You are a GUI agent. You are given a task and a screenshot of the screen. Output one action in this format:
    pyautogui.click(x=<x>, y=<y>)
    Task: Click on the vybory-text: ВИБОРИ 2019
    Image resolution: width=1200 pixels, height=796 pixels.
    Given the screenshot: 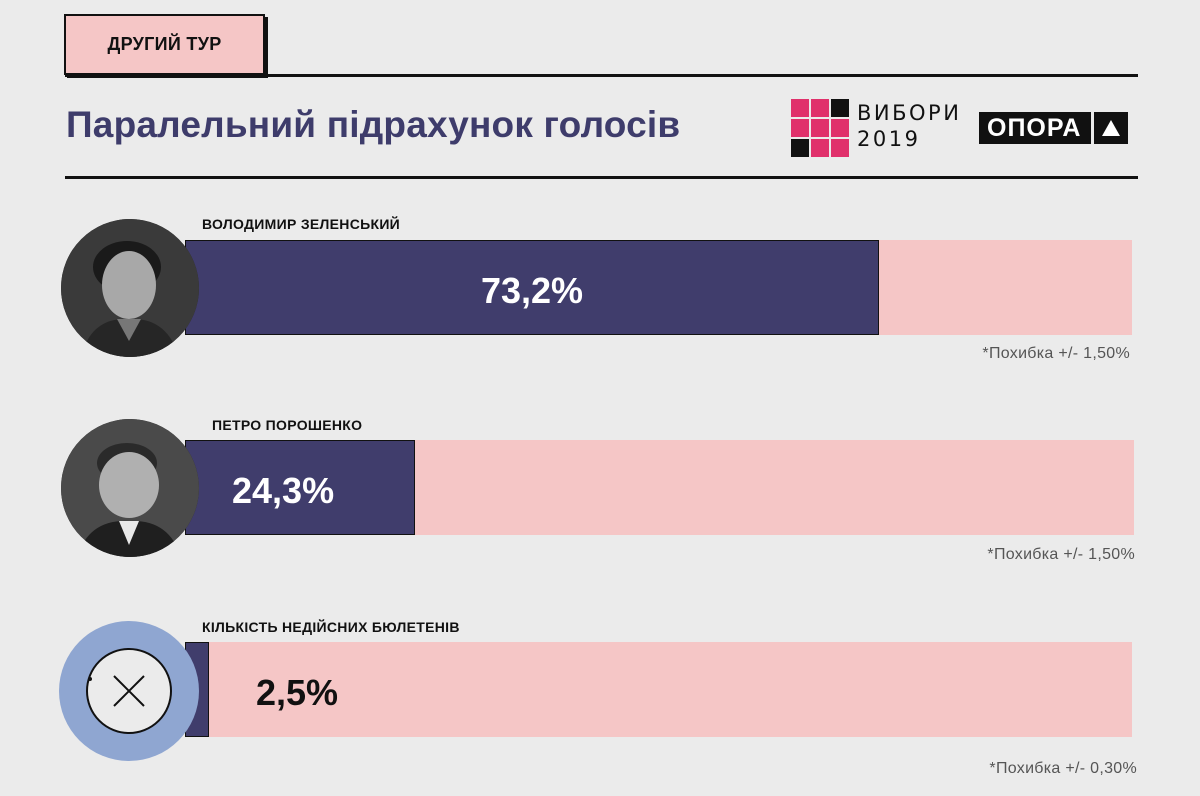 What is the action you would take?
    pyautogui.click(x=909, y=126)
    